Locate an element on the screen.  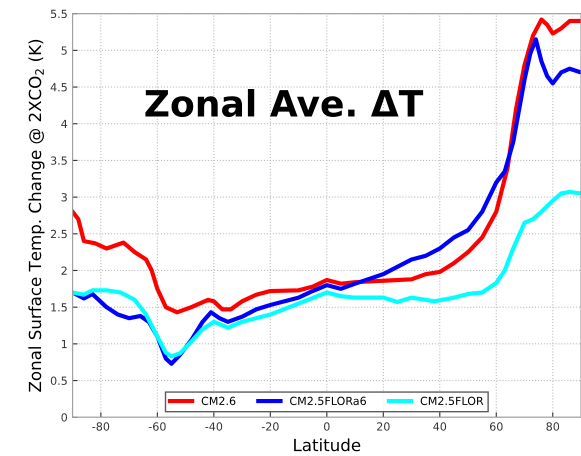
y-tick-label: 1 is located at coordinates (64, 344).